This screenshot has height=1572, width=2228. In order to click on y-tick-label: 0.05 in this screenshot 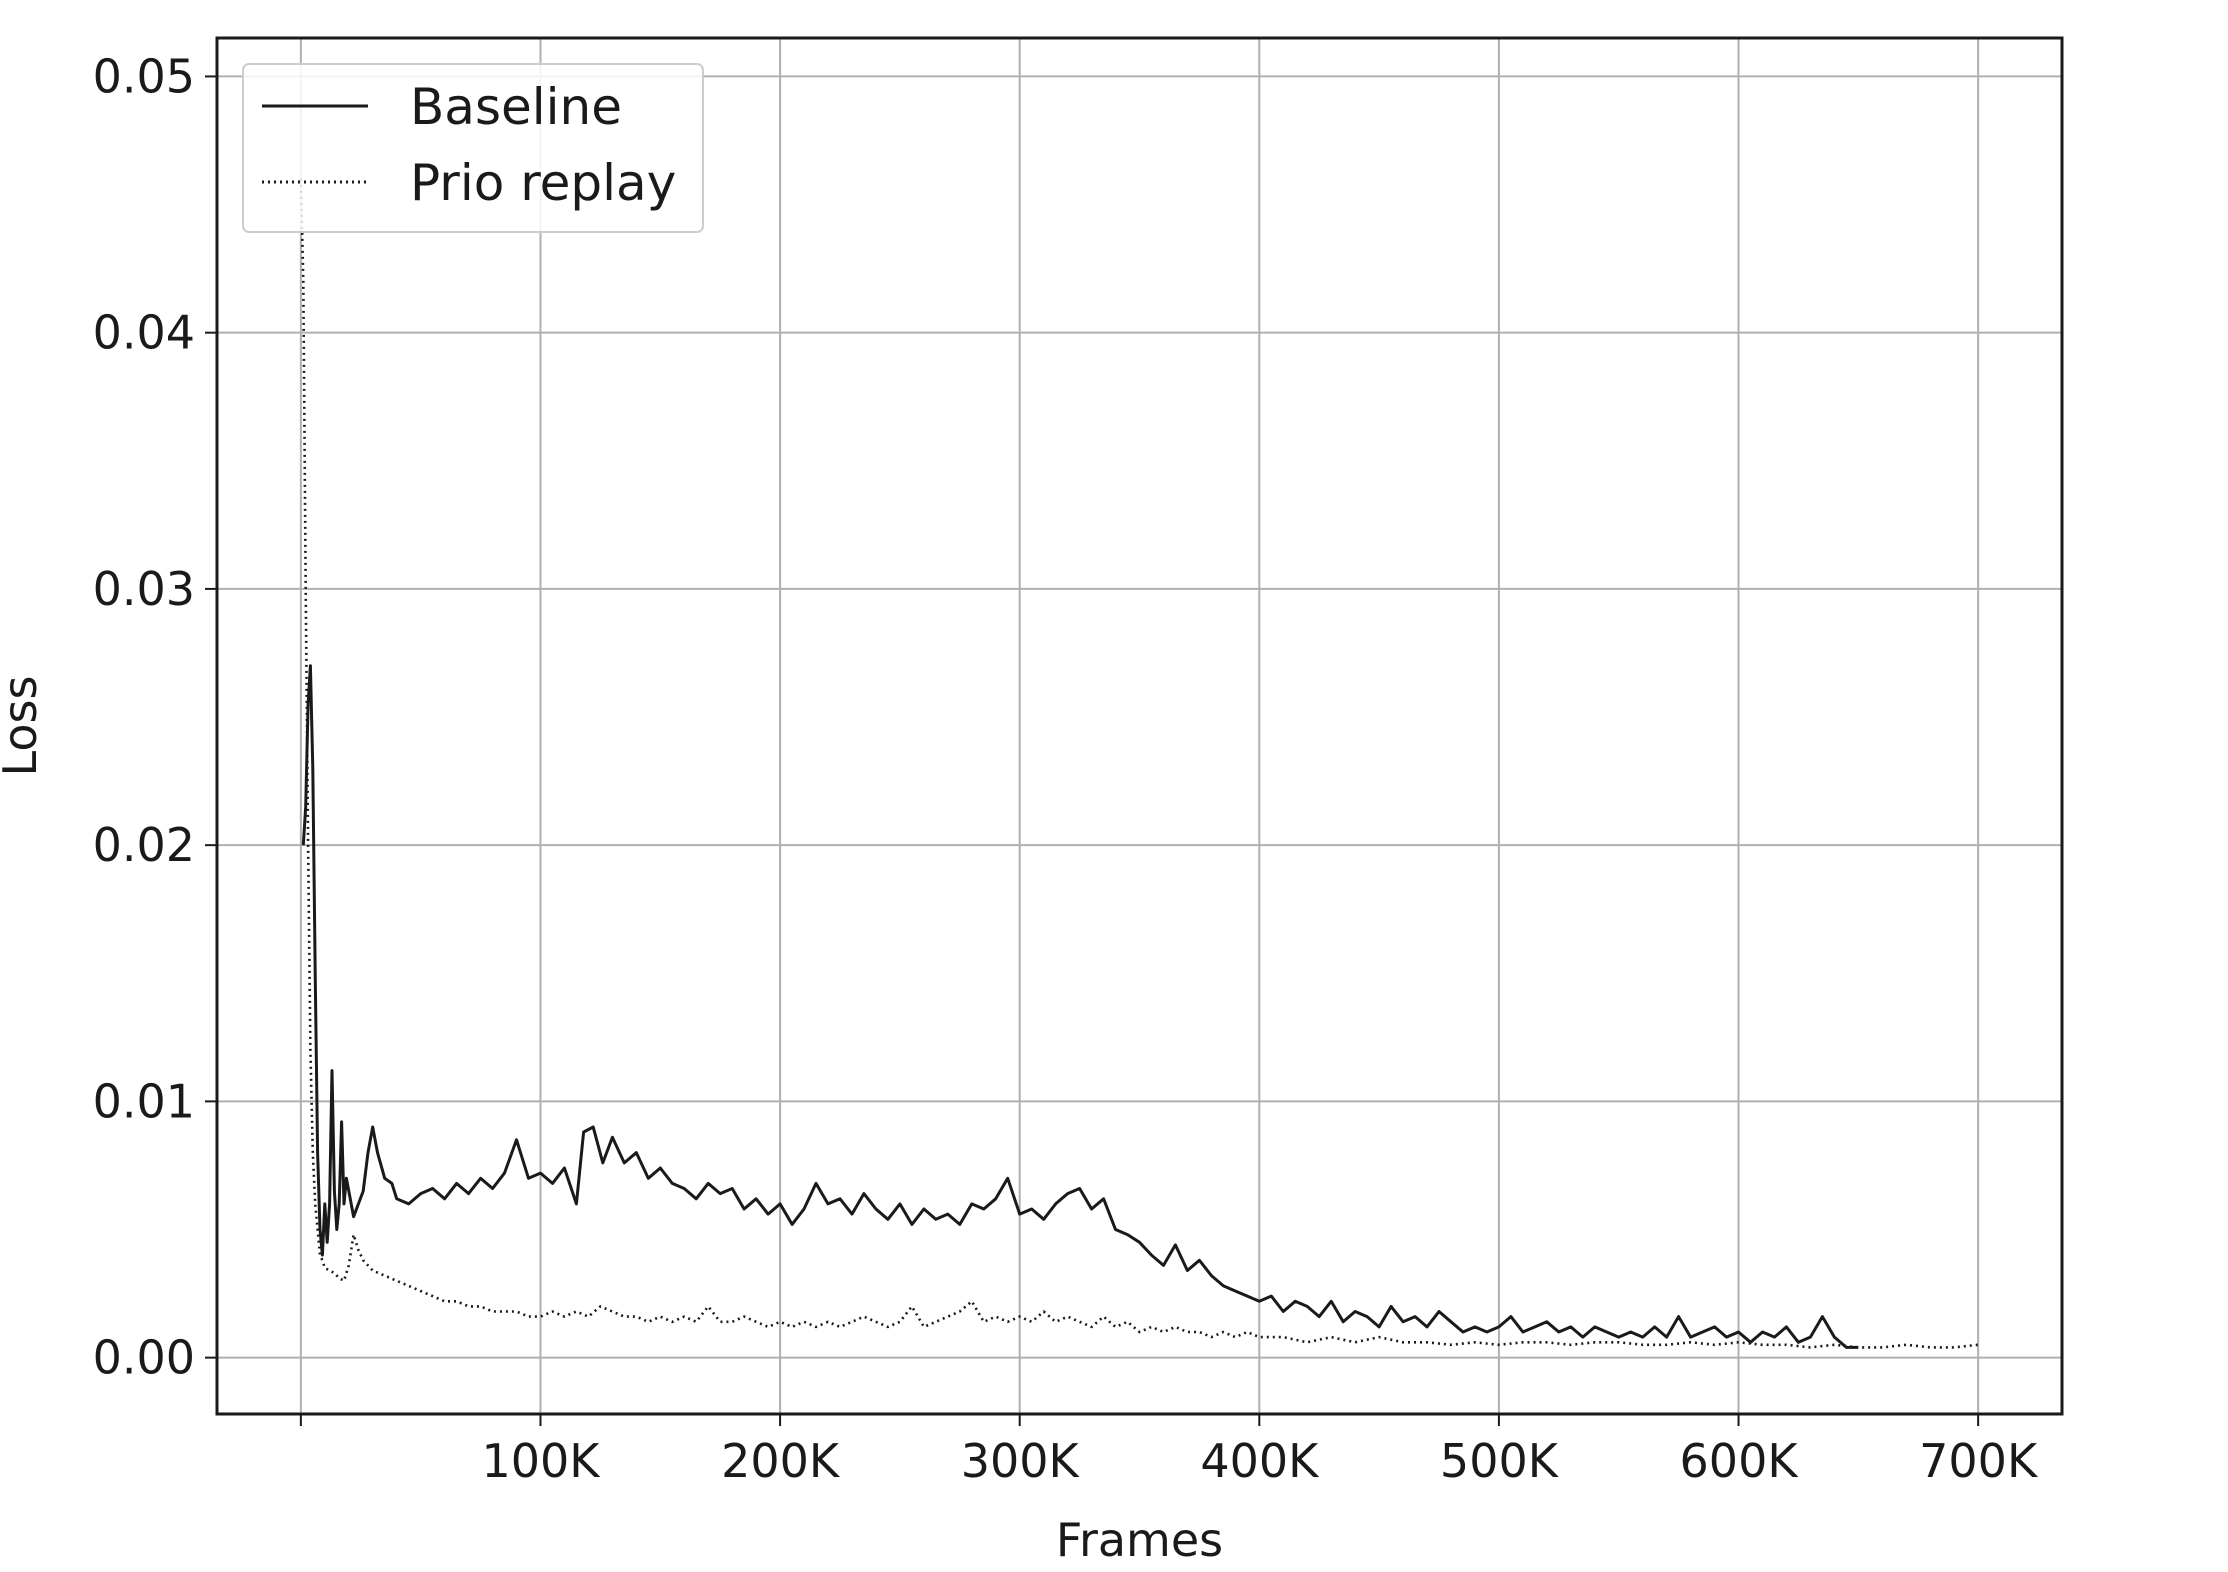, I will do `click(144, 76)`.